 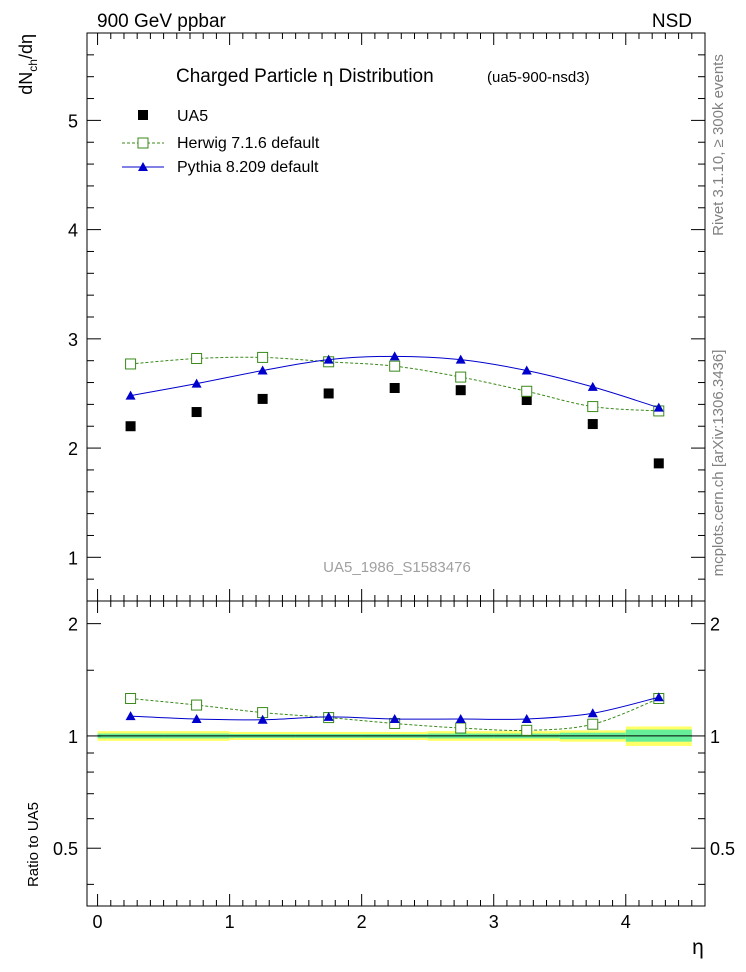 What do you see at coordinates (715, 625) in the screenshot?
I see `y-tick-label-ratio-right-2: 2` at bounding box center [715, 625].